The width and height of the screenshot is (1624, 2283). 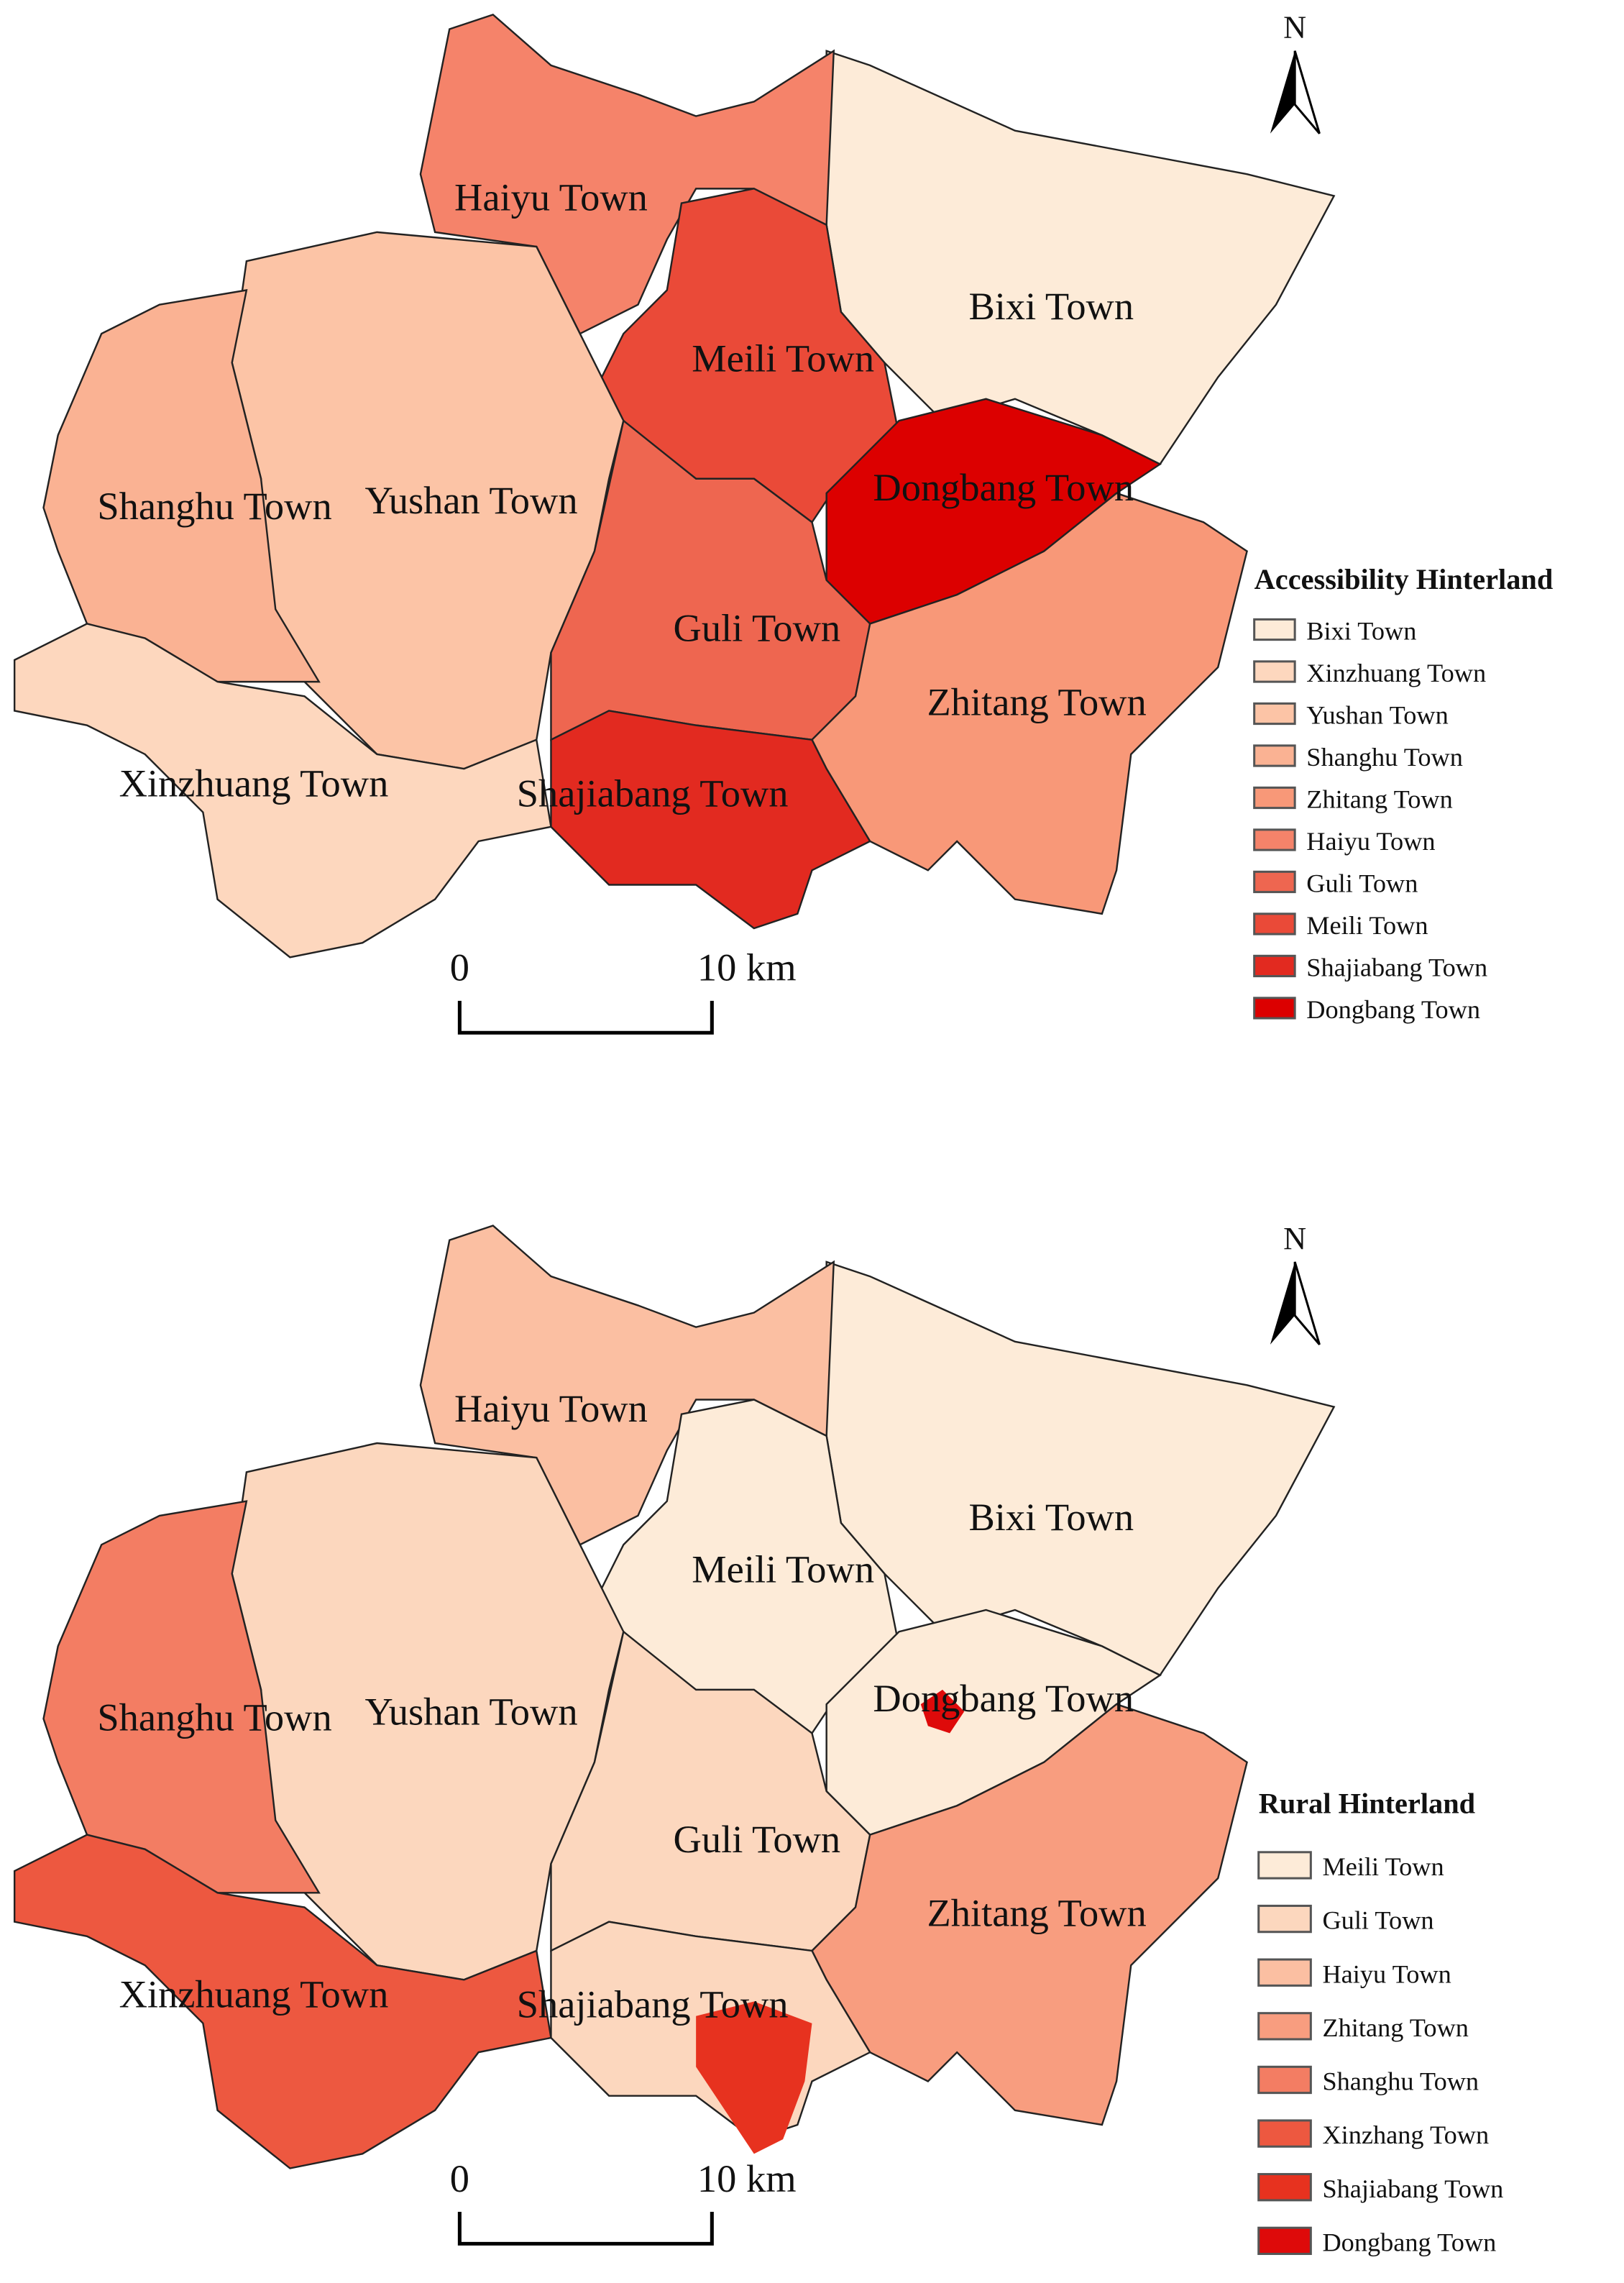 I want to click on legend-label: Yushan Town, so click(x=1377, y=715).